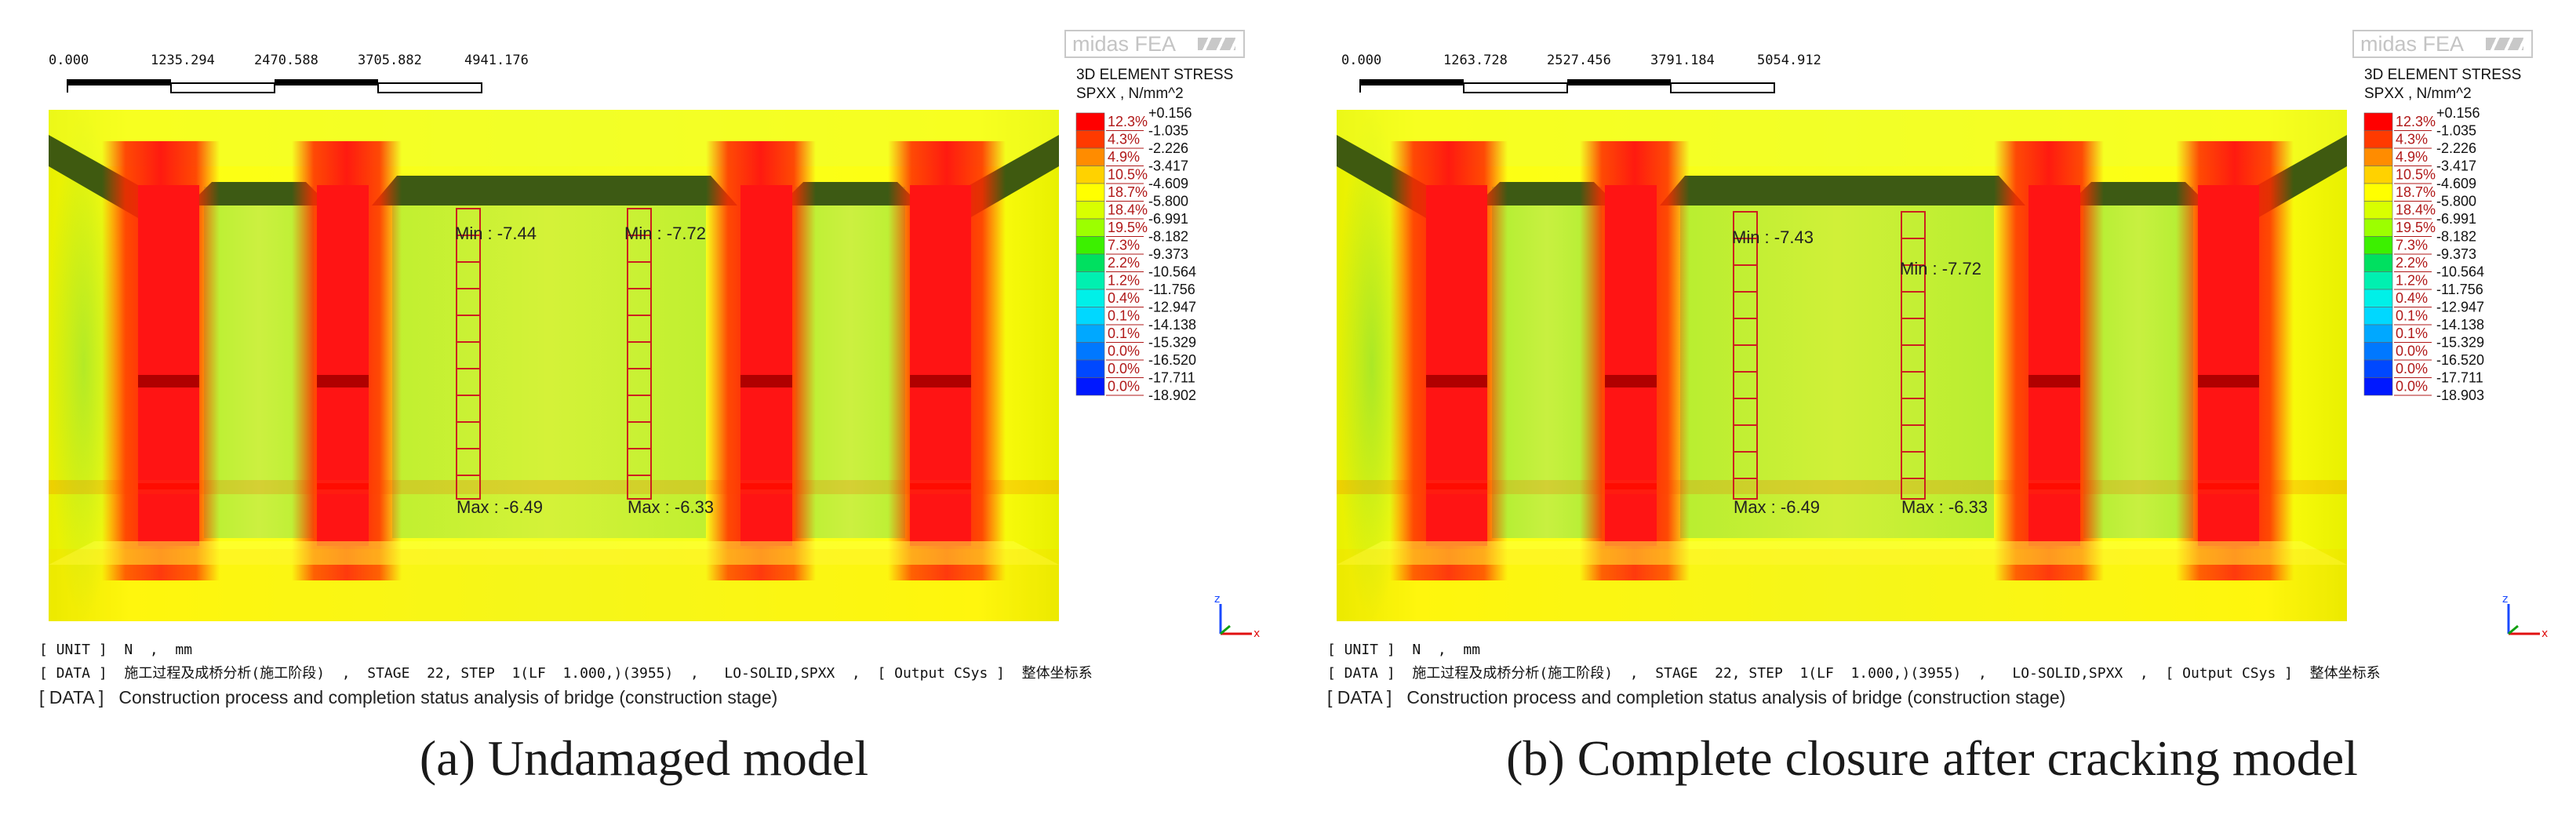  What do you see at coordinates (1124, 263) in the screenshot?
I see `legend-percent: 2.2%` at bounding box center [1124, 263].